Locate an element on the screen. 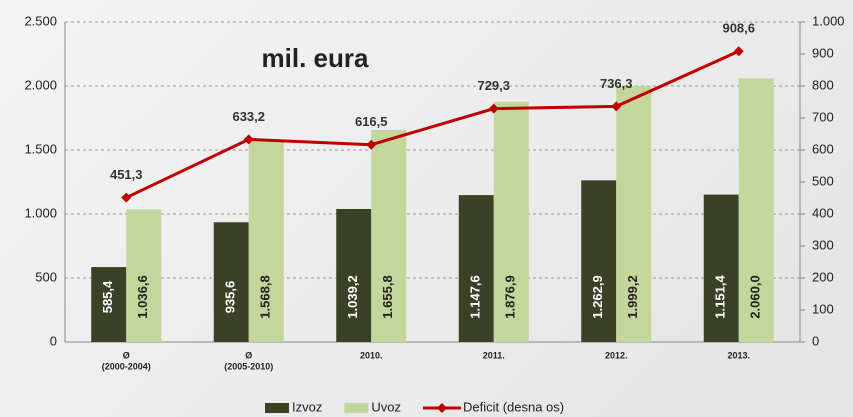 The width and height of the screenshot is (853, 417). value-label: 1.876,9 is located at coordinates (510, 296).